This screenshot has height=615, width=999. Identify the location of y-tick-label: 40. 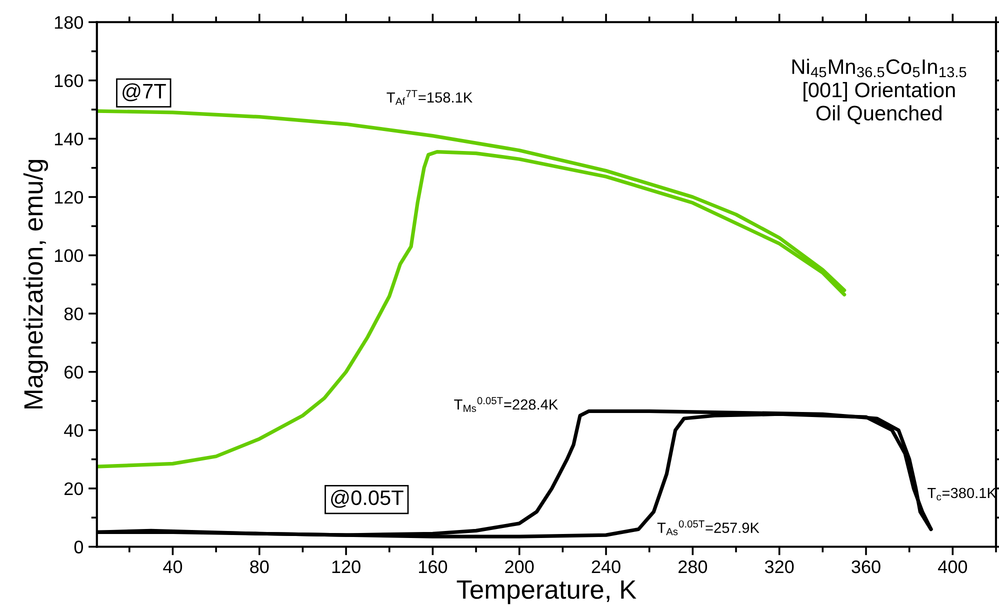
(74, 430).